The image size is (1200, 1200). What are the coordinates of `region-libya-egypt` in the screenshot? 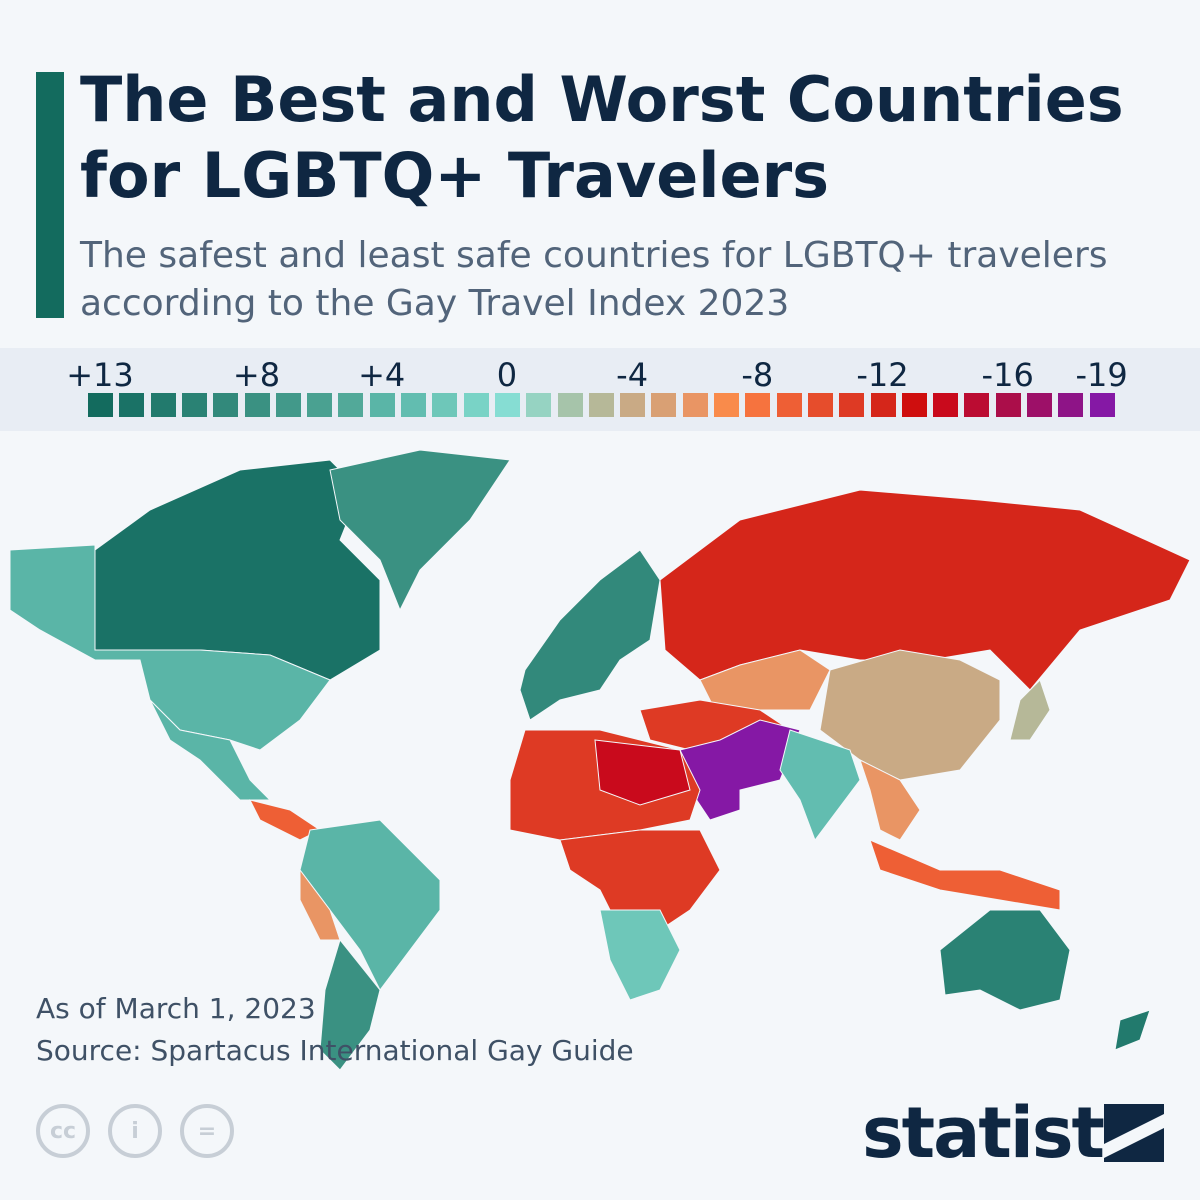 It's located at (642, 772).